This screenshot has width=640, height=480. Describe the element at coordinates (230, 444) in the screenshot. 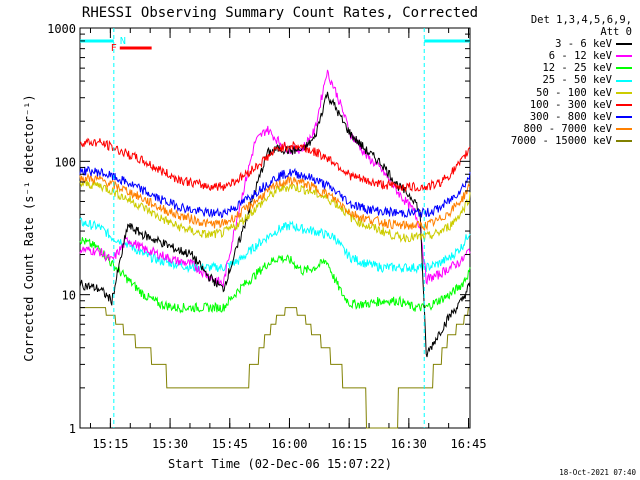

I see `x-tick-label: 15:45` at that location.